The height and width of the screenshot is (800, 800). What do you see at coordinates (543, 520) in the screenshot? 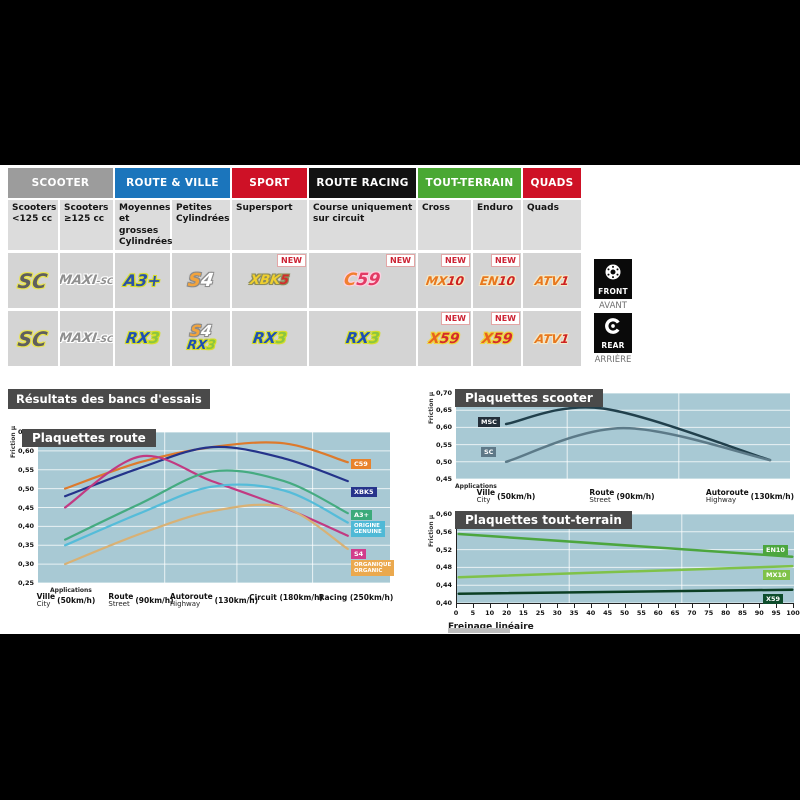
I see `tout-terrain-chart-title: Plaquettes tout-terrain` at bounding box center [543, 520].